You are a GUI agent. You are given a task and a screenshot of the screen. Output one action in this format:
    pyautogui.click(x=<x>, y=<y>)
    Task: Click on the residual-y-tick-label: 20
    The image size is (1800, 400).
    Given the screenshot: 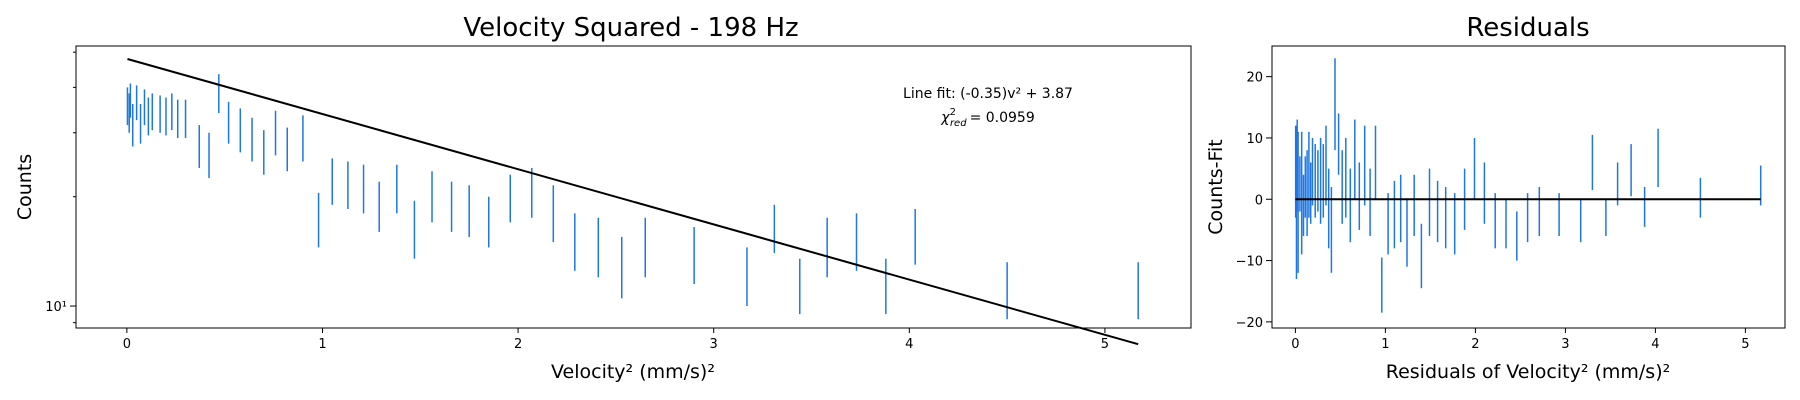 What is the action you would take?
    pyautogui.click(x=1254, y=78)
    